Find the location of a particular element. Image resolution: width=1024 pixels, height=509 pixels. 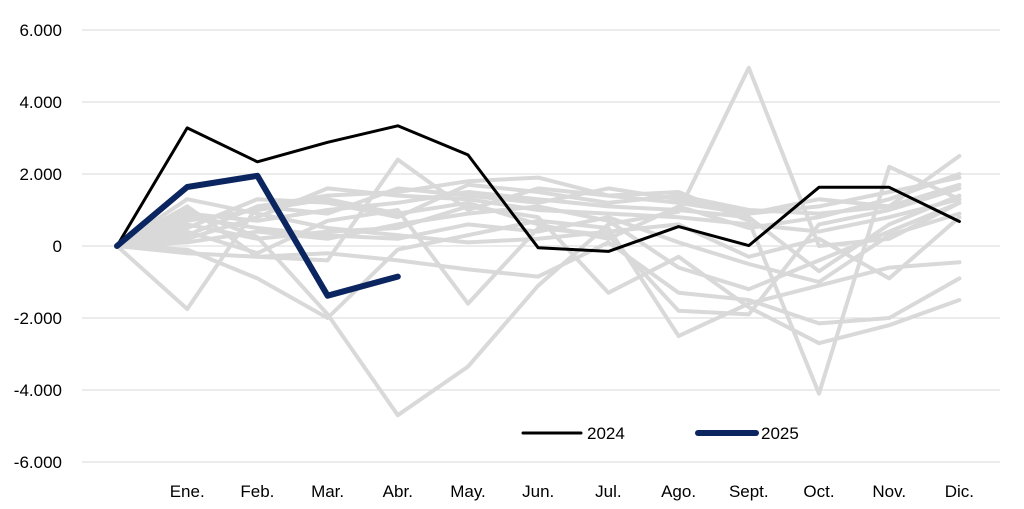

x-tick-label: Jul. is located at coordinates (608, 491).